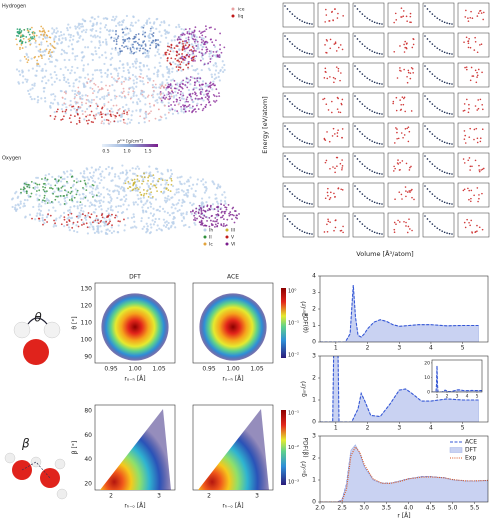 The width and height of the screenshot is (494, 520). Describe the element at coordinates (233, 9) in the screenshot. I see `legend-marker` at that location.